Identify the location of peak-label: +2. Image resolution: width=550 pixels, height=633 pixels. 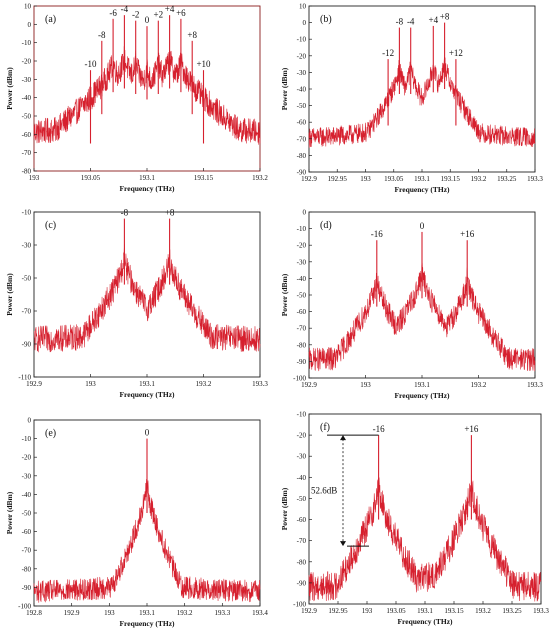
(159, 15).